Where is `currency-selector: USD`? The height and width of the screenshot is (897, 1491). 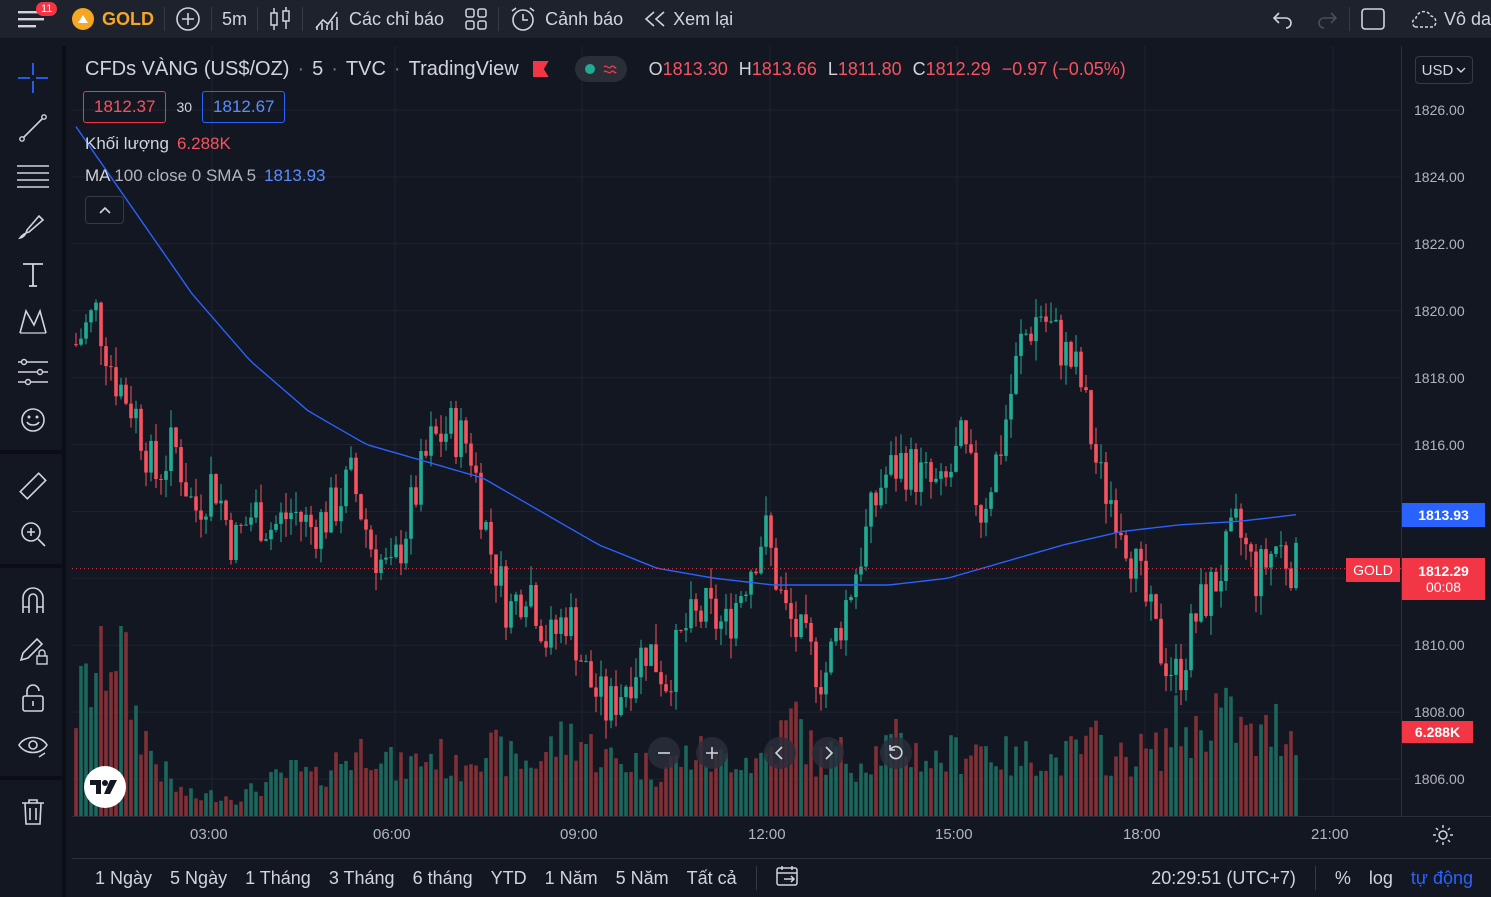 currency-selector: USD is located at coordinates (1444, 70).